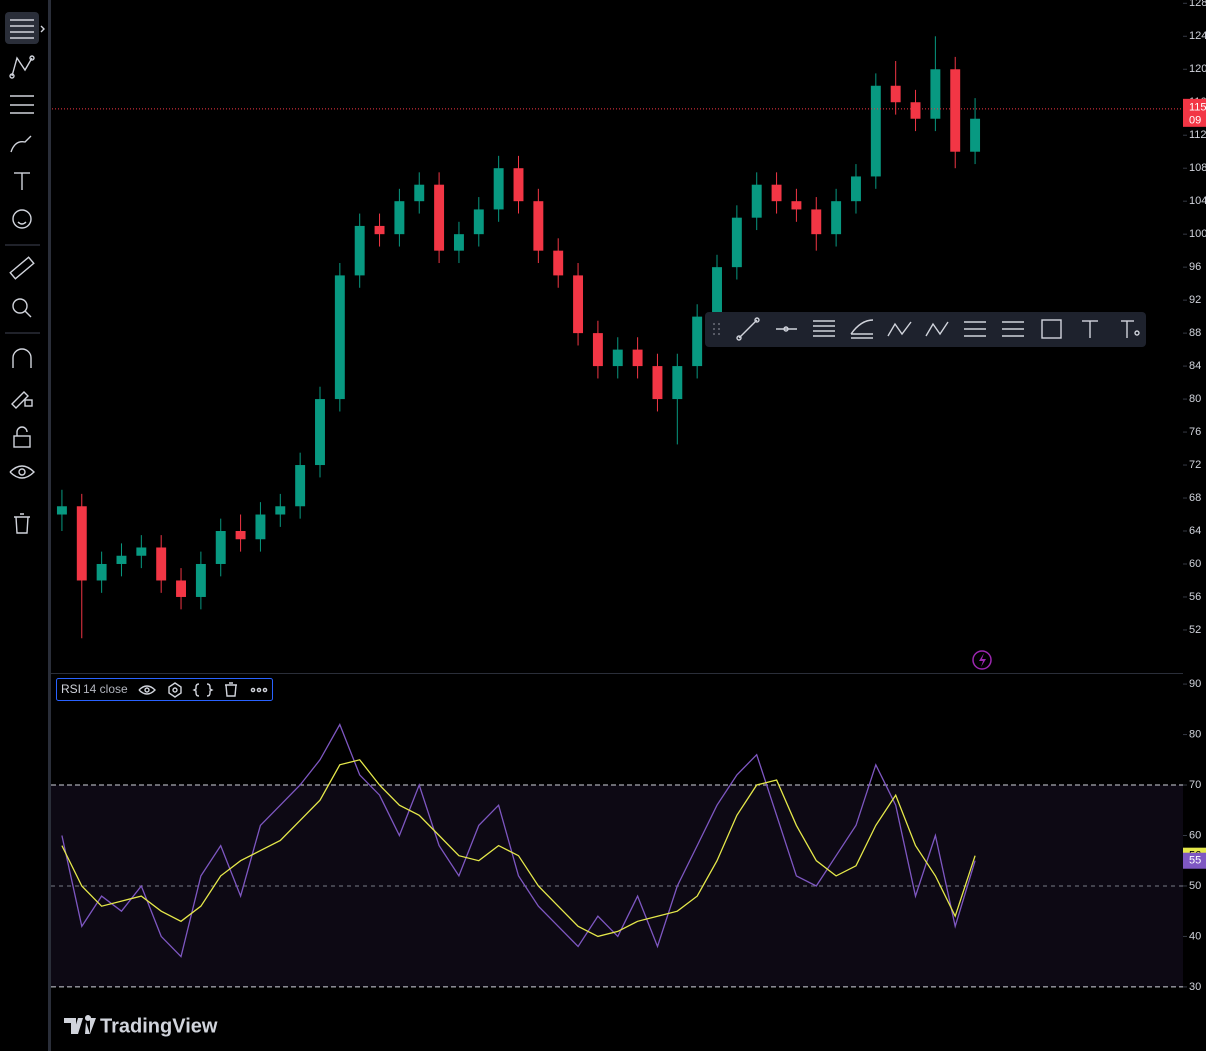  What do you see at coordinates (982, 660) in the screenshot?
I see `lightning-button` at bounding box center [982, 660].